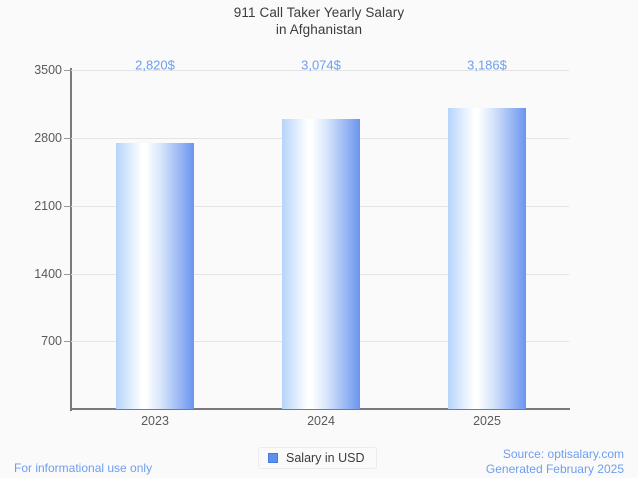 This screenshot has width=638, height=478. Describe the element at coordinates (321, 264) in the screenshot. I see `bar-2024` at that location.